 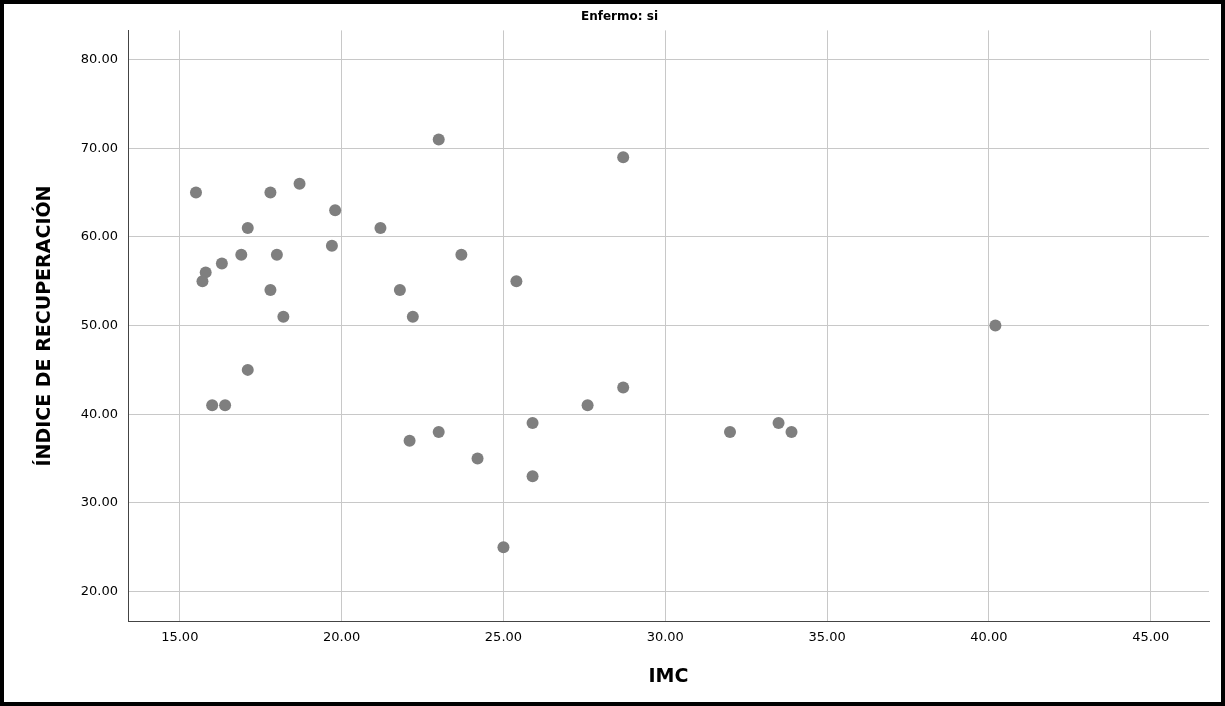 I want to click on y-tick-label: 50.00, so click(x=99, y=324).